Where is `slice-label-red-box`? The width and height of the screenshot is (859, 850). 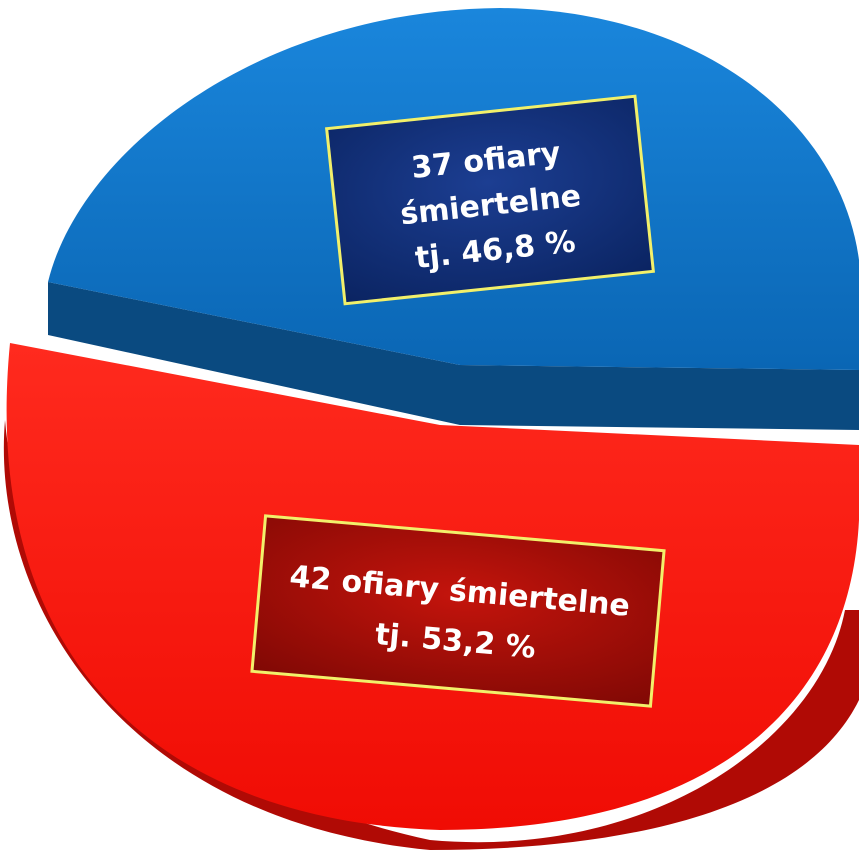 slice-label-red-box is located at coordinates (458, 611).